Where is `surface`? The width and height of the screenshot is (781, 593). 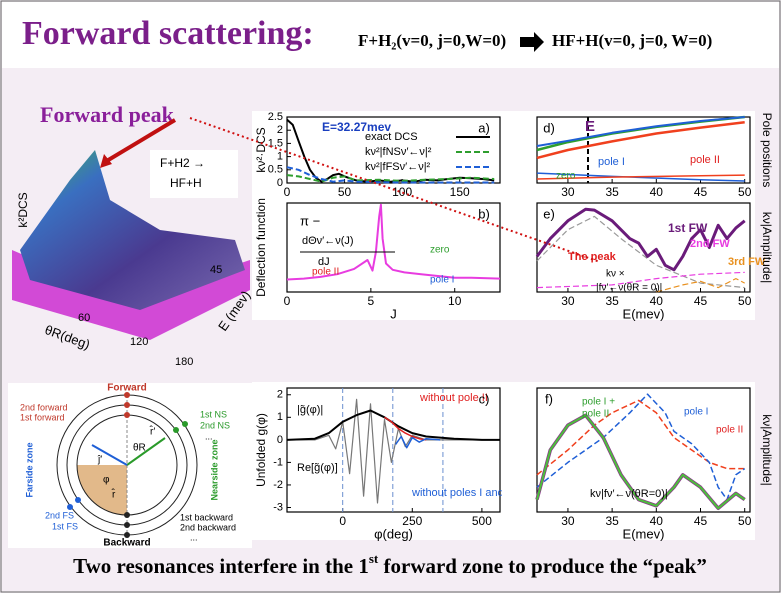 surface is located at coordinates (132, 230).